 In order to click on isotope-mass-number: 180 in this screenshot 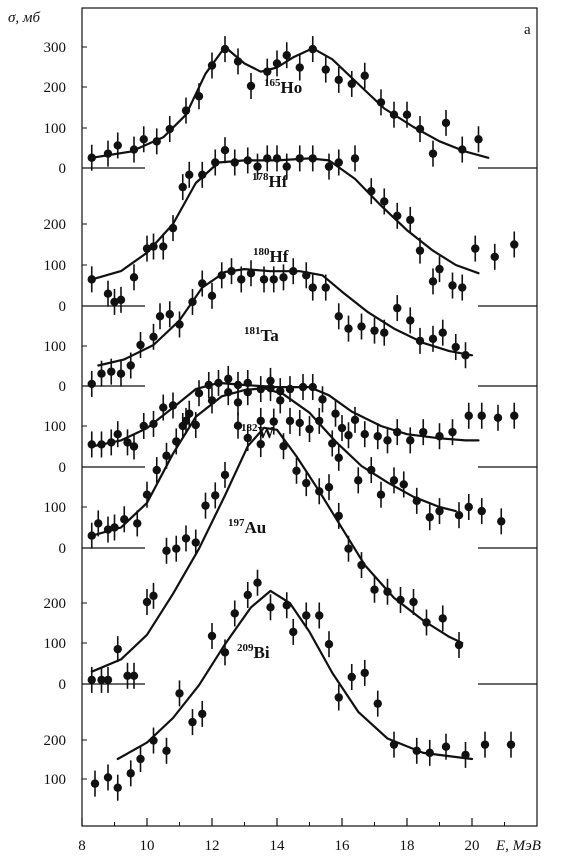, I will do `click(261, 252)`.